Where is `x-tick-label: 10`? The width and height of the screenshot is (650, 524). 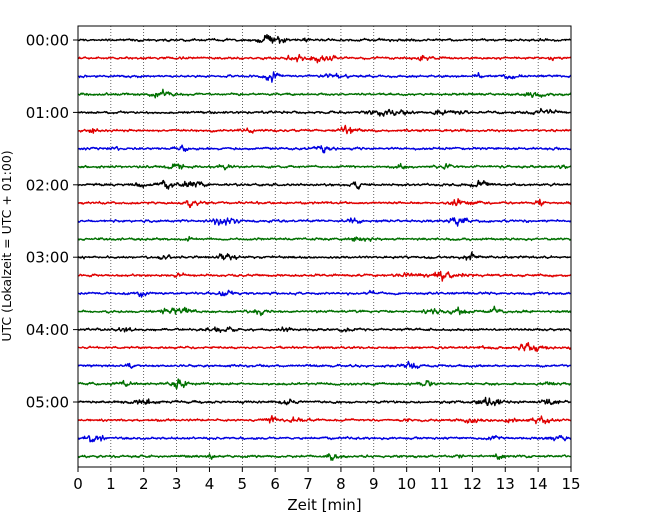 x-tick-label: 10 is located at coordinates (406, 484).